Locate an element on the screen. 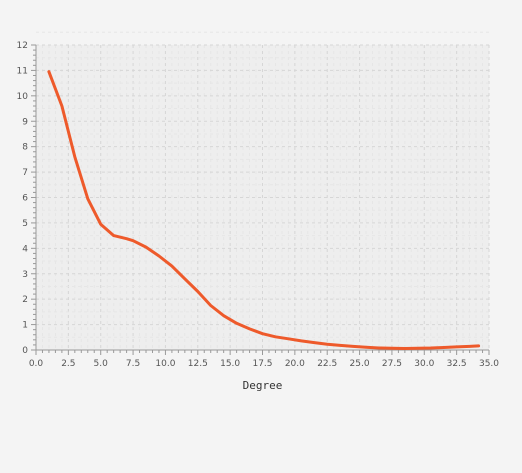 The image size is (522, 473). x-tick-label: 25.0 is located at coordinates (360, 364).